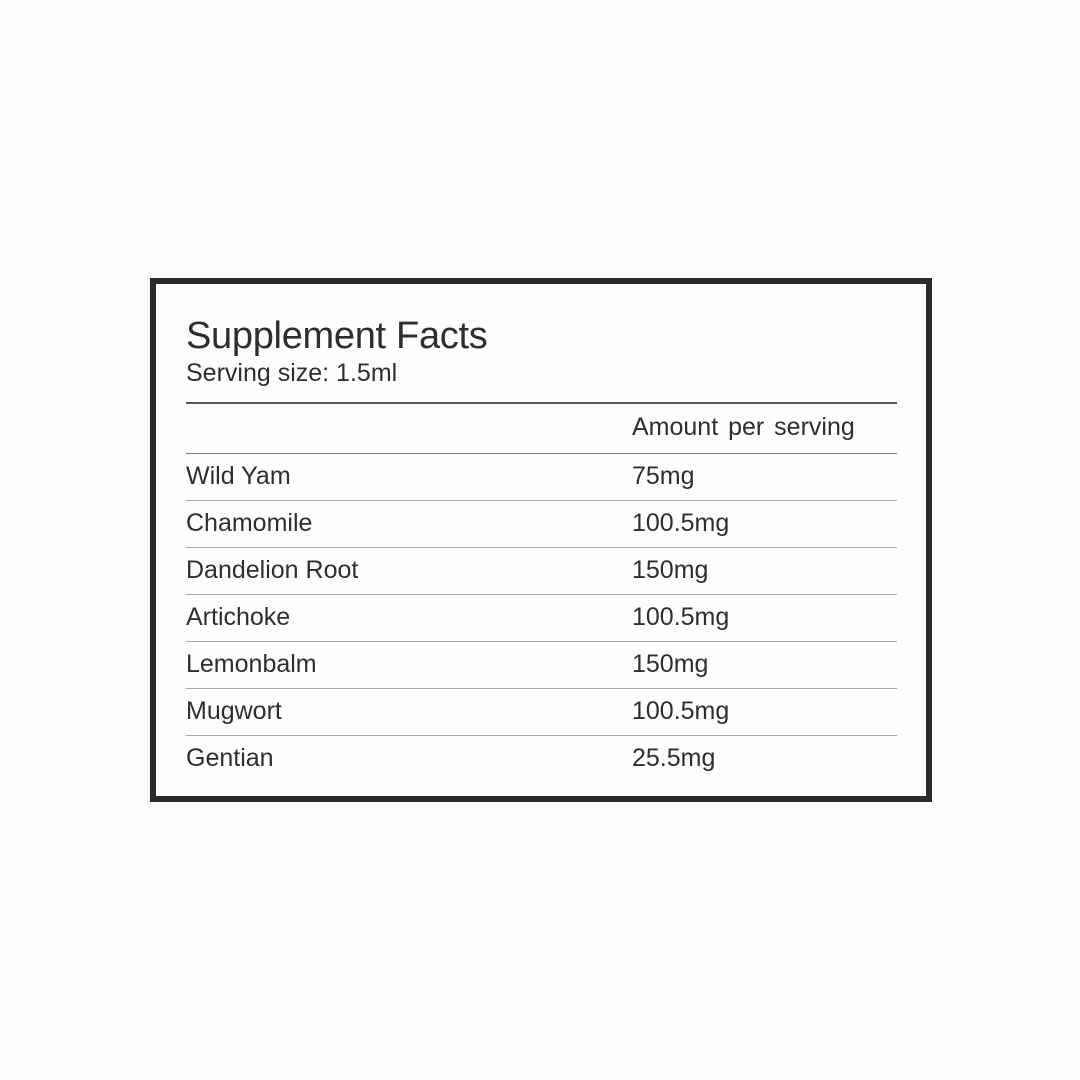  Describe the element at coordinates (234, 711) in the screenshot. I see `ingredient-name: Mugwort` at that location.